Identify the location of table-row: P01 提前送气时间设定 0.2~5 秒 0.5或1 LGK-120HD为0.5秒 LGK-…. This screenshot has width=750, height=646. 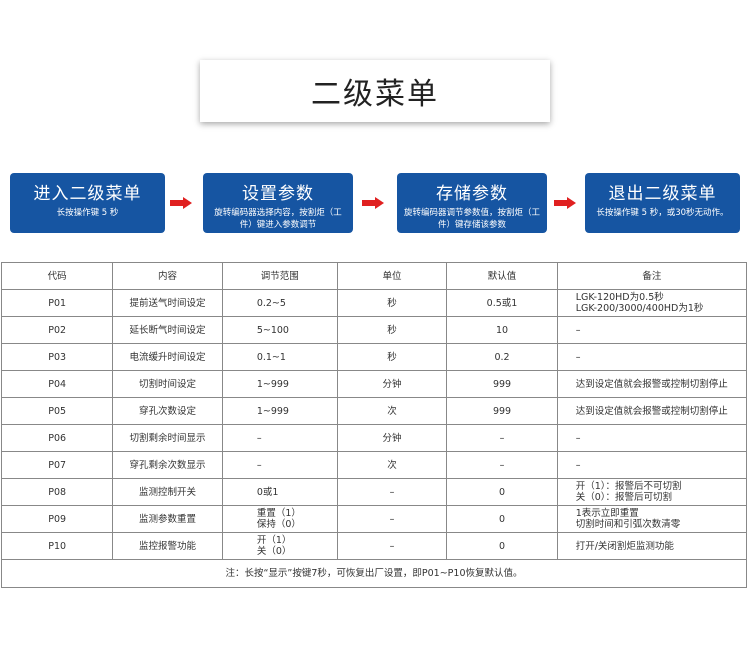
(374, 303).